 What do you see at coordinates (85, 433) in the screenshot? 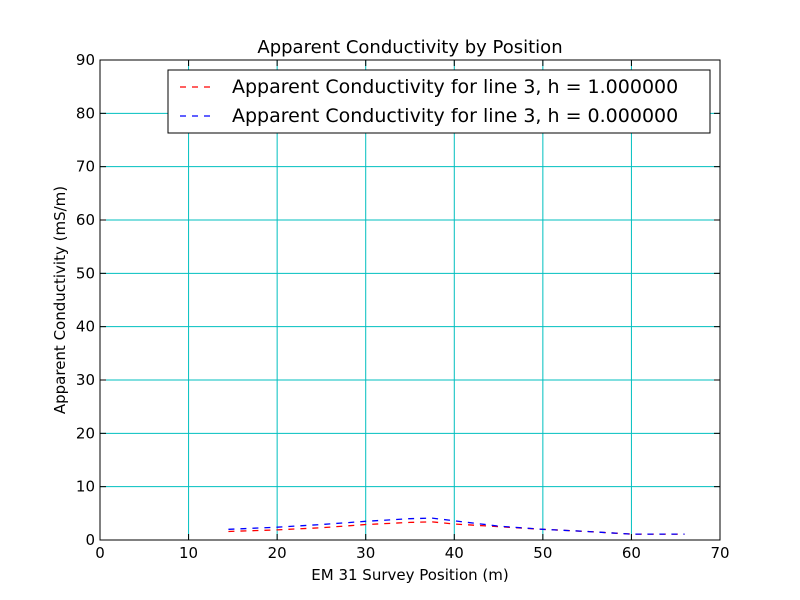
I see `y-tick-label: 20` at bounding box center [85, 433].